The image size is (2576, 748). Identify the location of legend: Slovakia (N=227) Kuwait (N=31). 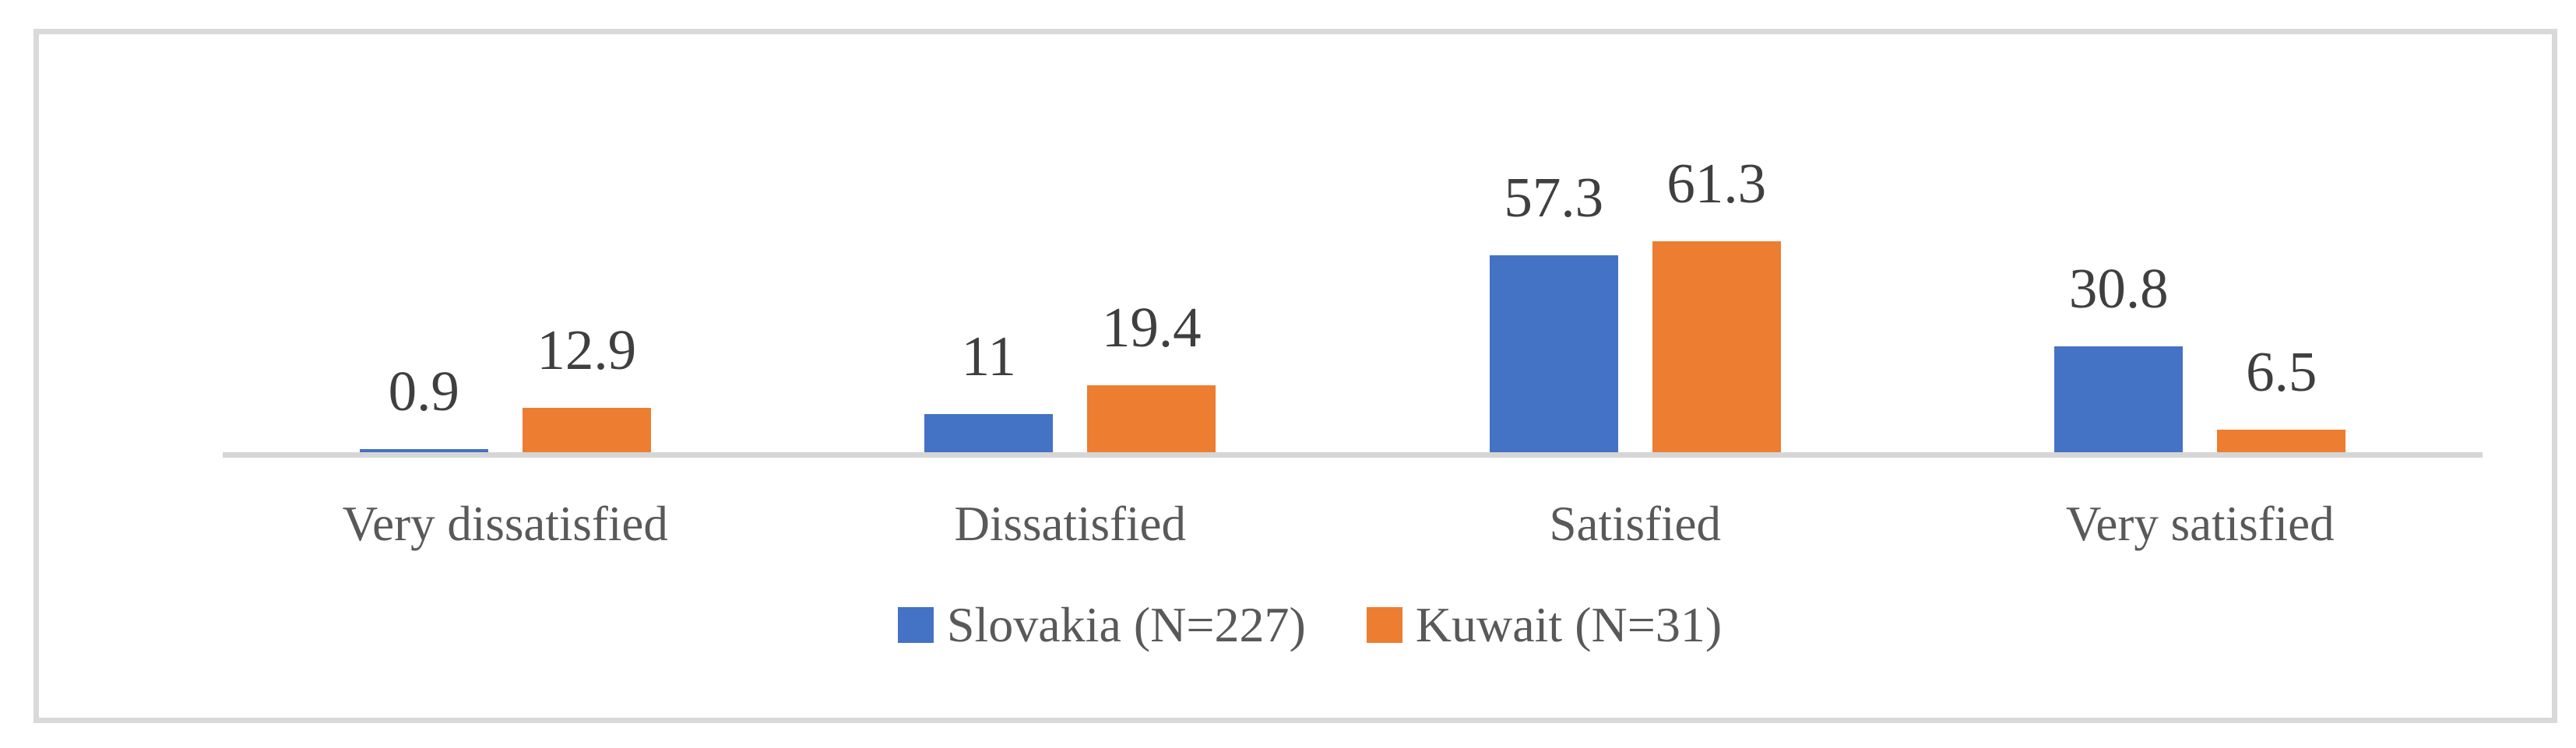
(1299, 624).